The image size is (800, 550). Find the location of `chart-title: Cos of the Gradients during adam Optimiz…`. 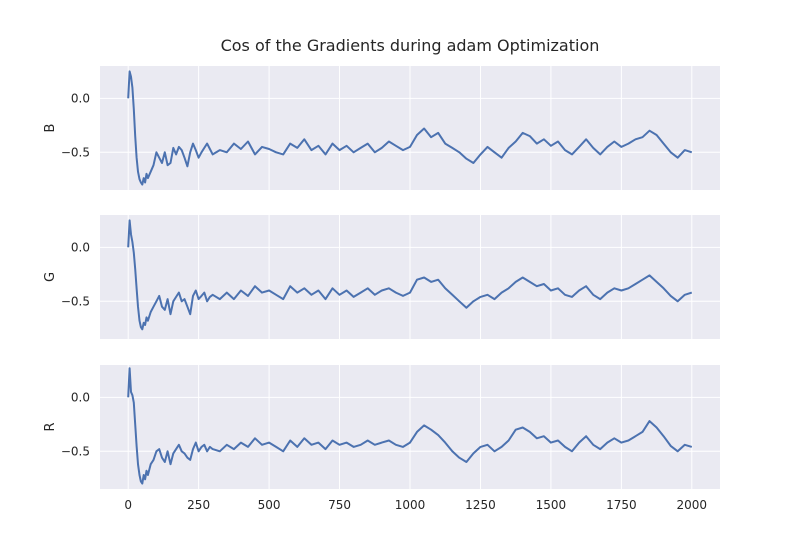

chart-title: Cos of the Gradients during adam Optimiz… is located at coordinates (410, 45).